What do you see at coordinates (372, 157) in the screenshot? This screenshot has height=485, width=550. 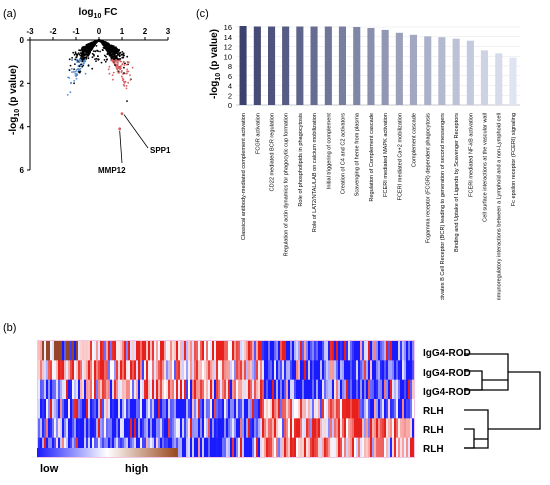 I see `bar-category-label: Regulation of Complement cascade` at bounding box center [372, 157].